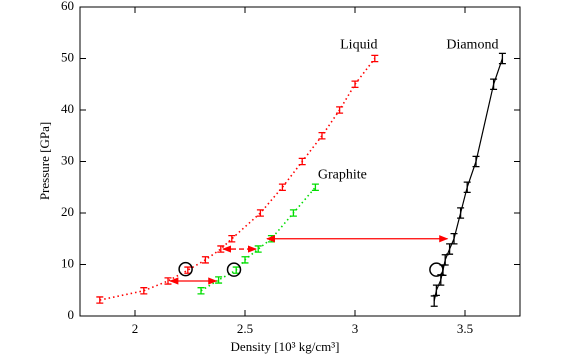 The image size is (570, 360). What do you see at coordinates (67, 262) in the screenshot?
I see `y-tick-label: 10` at bounding box center [67, 262].